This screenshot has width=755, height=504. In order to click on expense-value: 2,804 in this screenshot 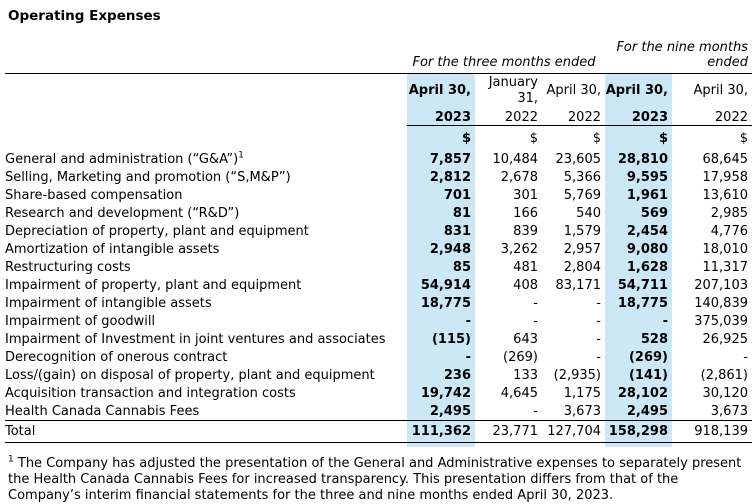, I will do `click(582, 267)`.